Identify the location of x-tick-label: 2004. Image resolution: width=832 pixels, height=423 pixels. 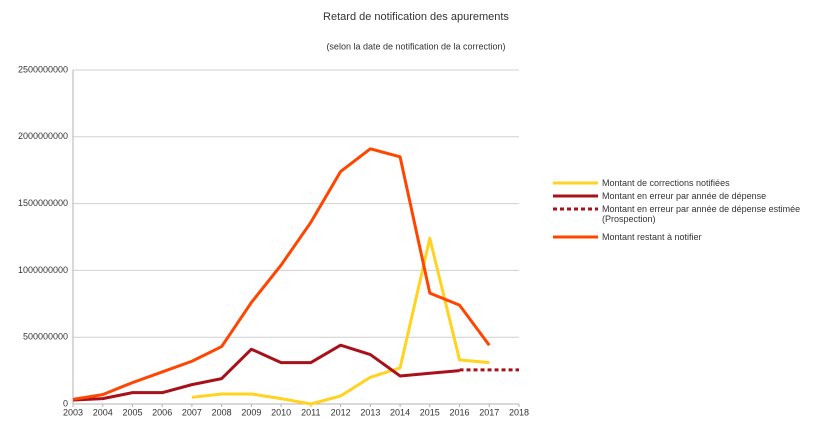
(103, 412).